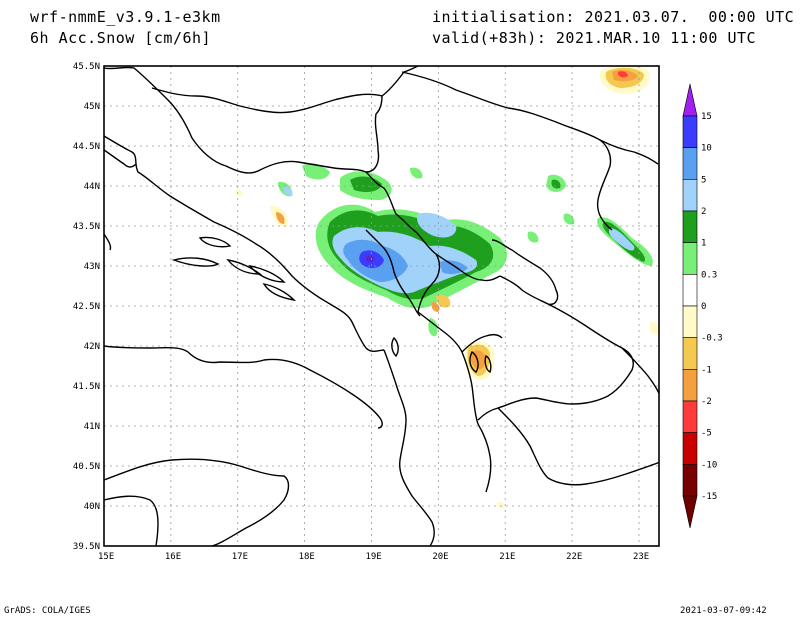  Describe the element at coordinates (706, 402) in the screenshot. I see `legend-label: -2` at that location.